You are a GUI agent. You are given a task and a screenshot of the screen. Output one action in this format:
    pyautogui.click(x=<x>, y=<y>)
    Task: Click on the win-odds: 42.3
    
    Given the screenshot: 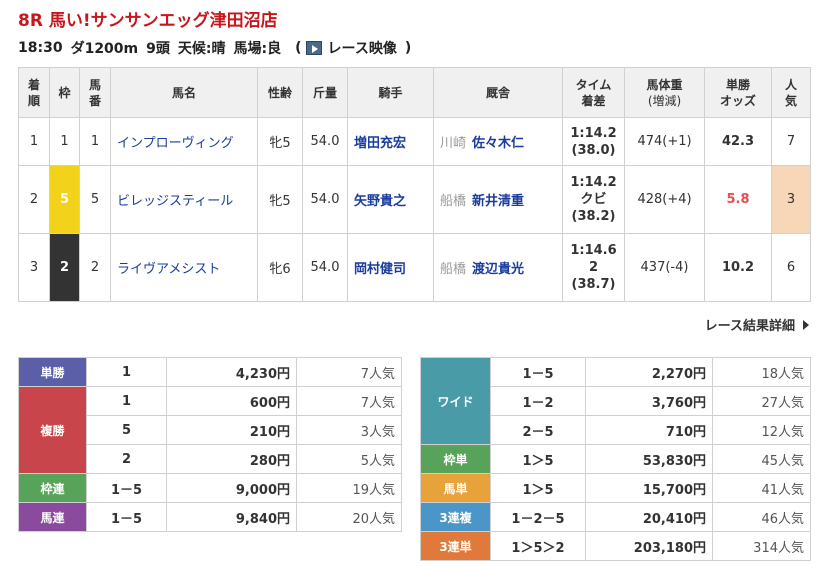 What is the action you would take?
    pyautogui.click(x=738, y=141)
    